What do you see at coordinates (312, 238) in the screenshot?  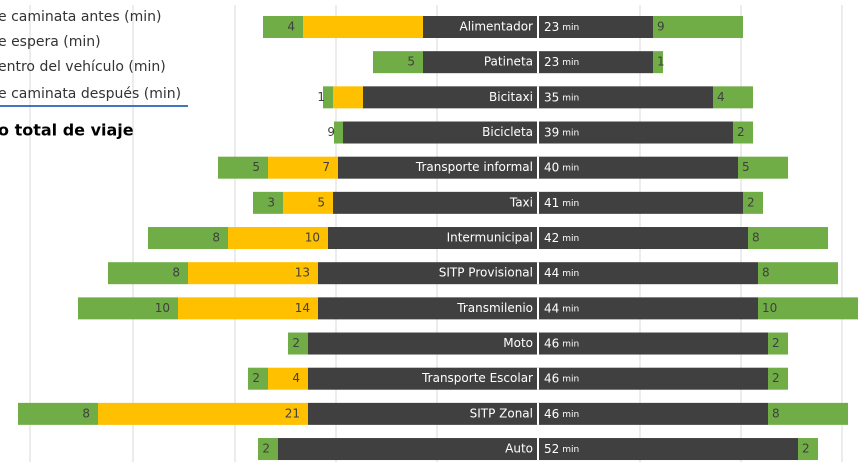 I see `wait-label: 10` at bounding box center [312, 238].